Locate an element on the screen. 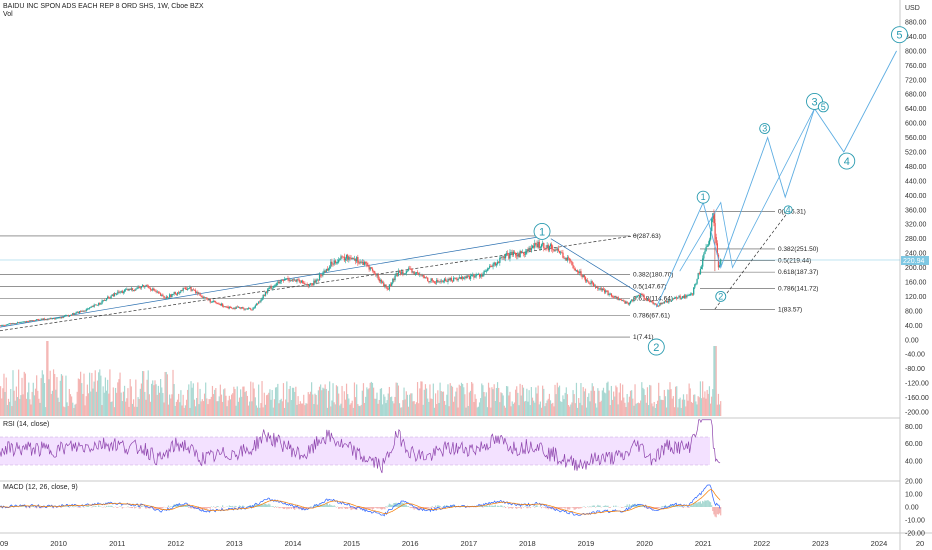  elliott-wave-marker is located at coordinates (847, 161).